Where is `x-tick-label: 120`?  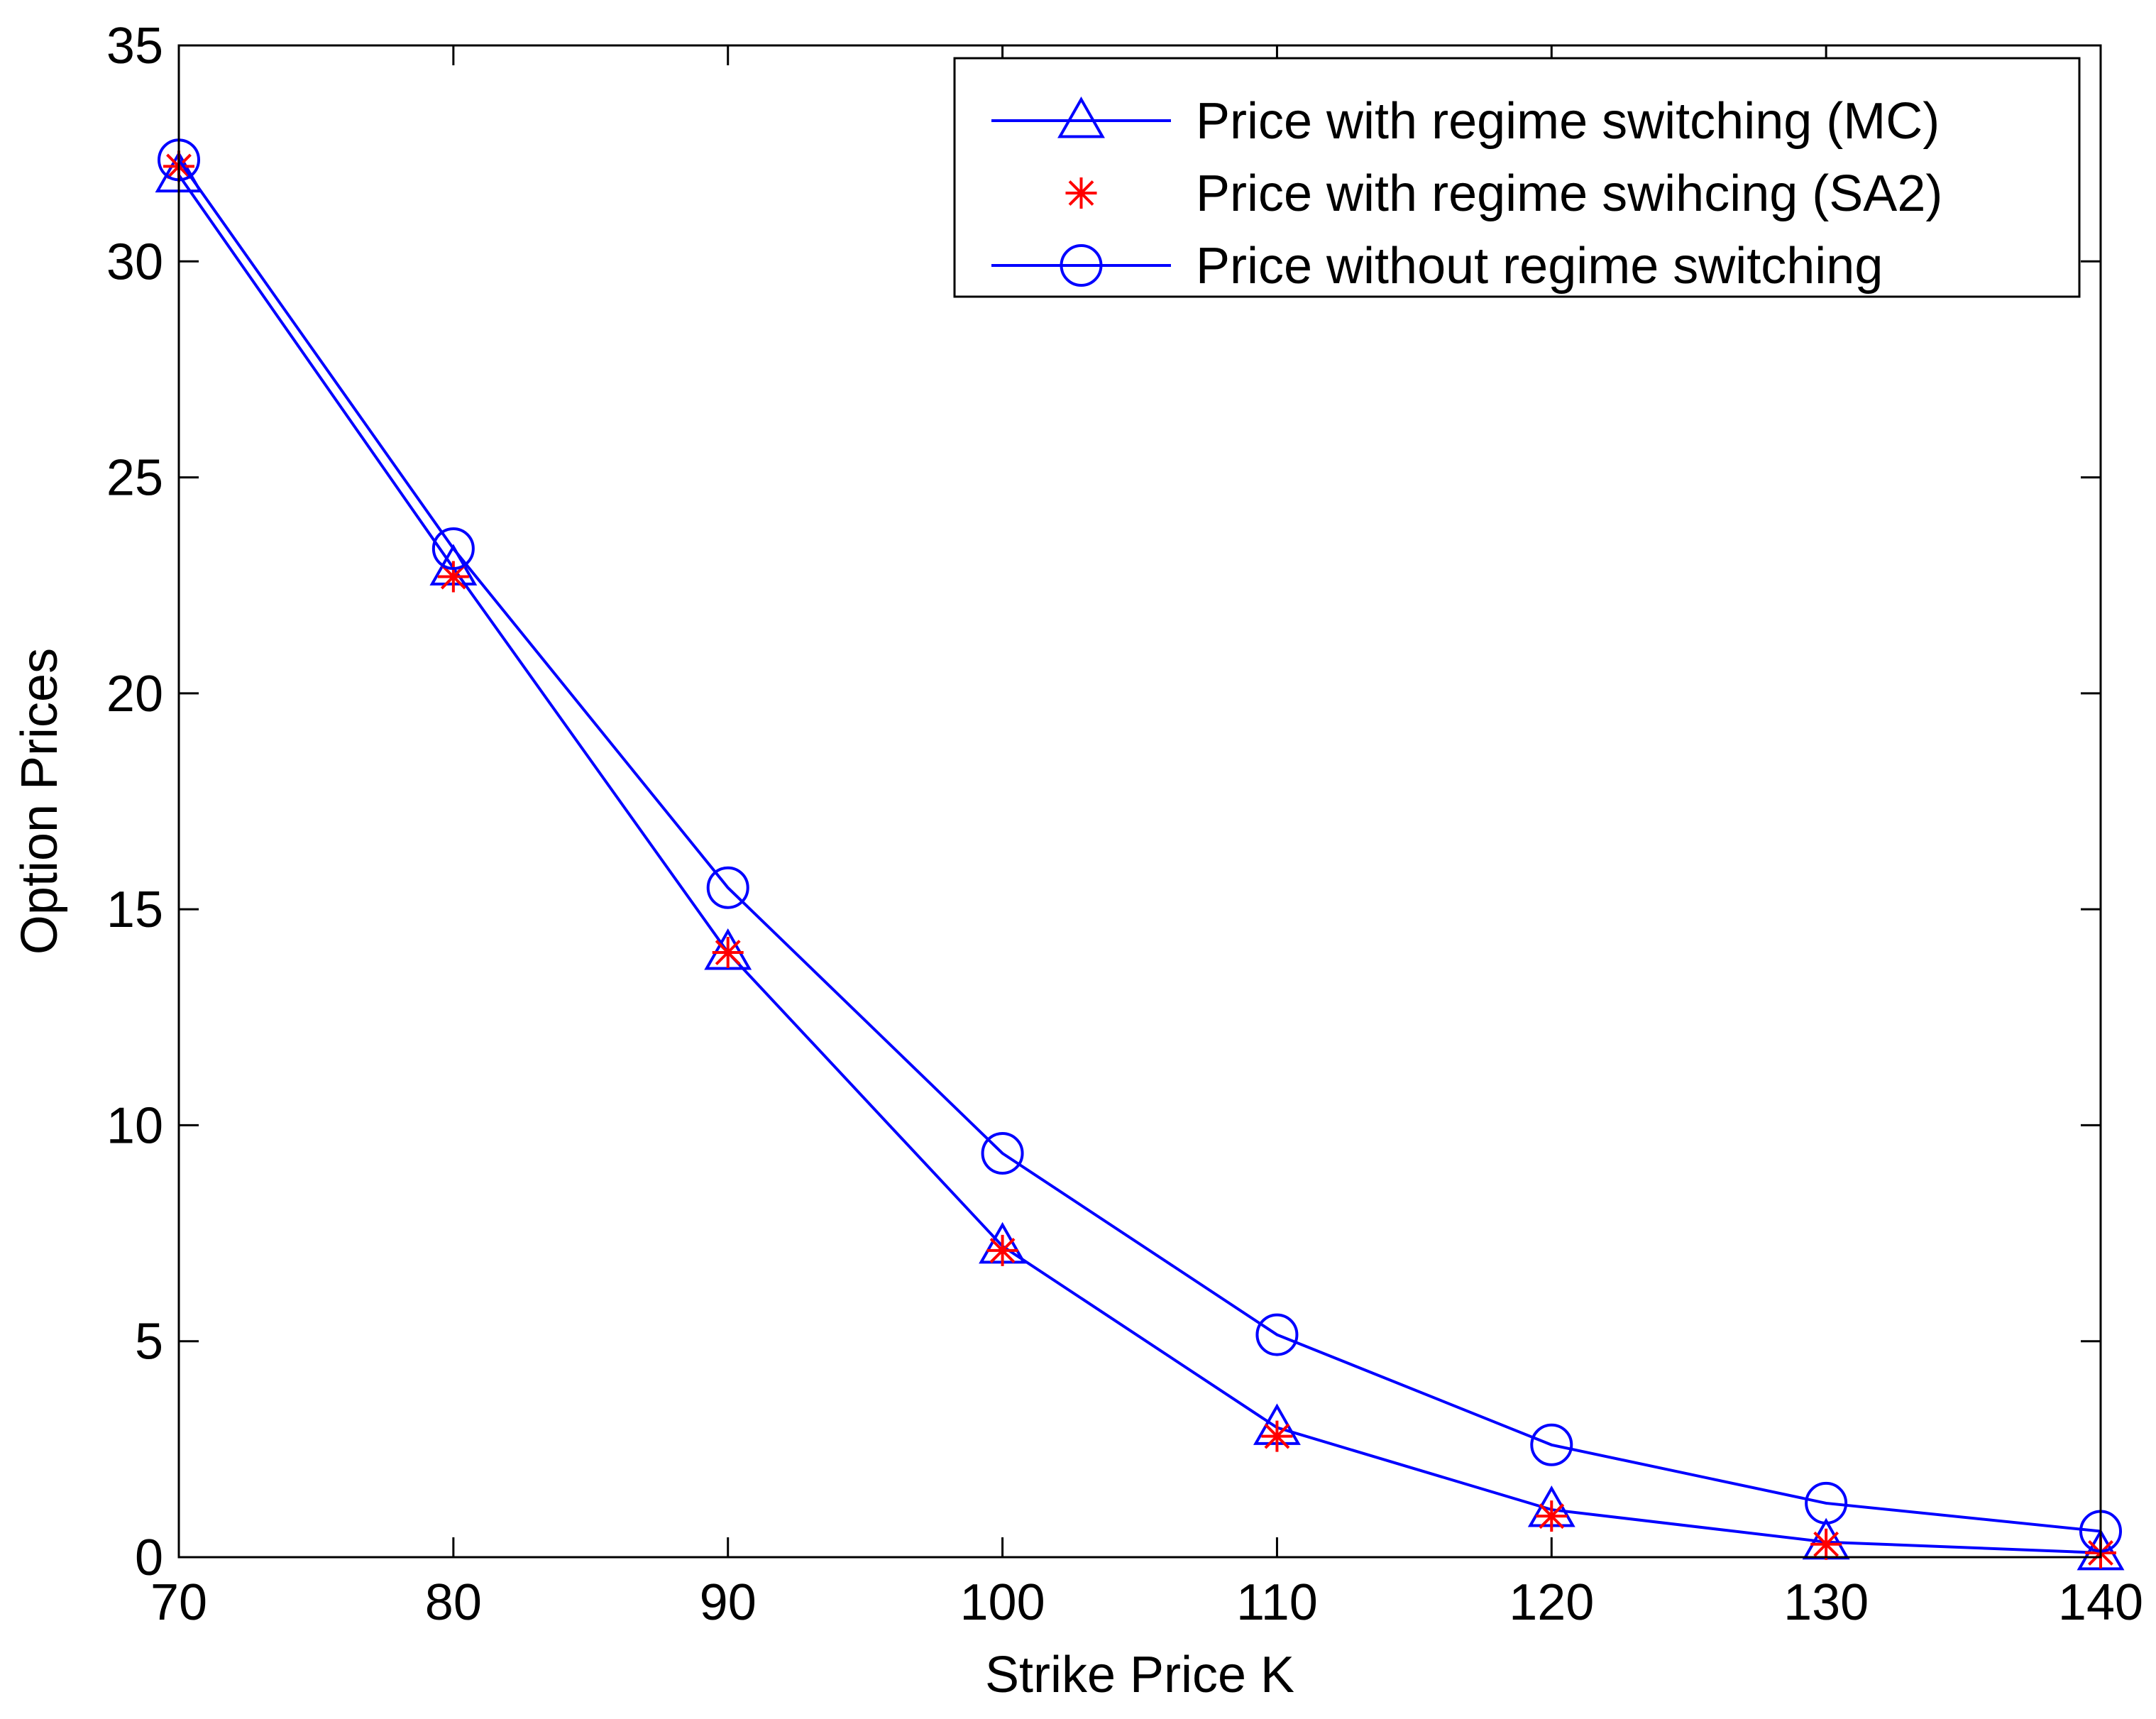 x-tick-label: 120 is located at coordinates (1551, 1603).